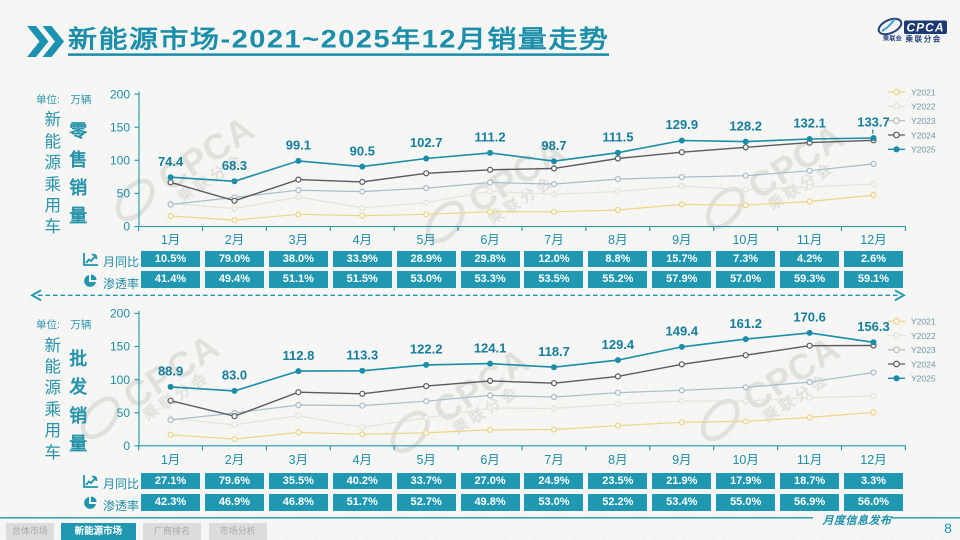 This screenshot has width=960, height=540. I want to click on svg-text: 111.2, so click(490, 137).